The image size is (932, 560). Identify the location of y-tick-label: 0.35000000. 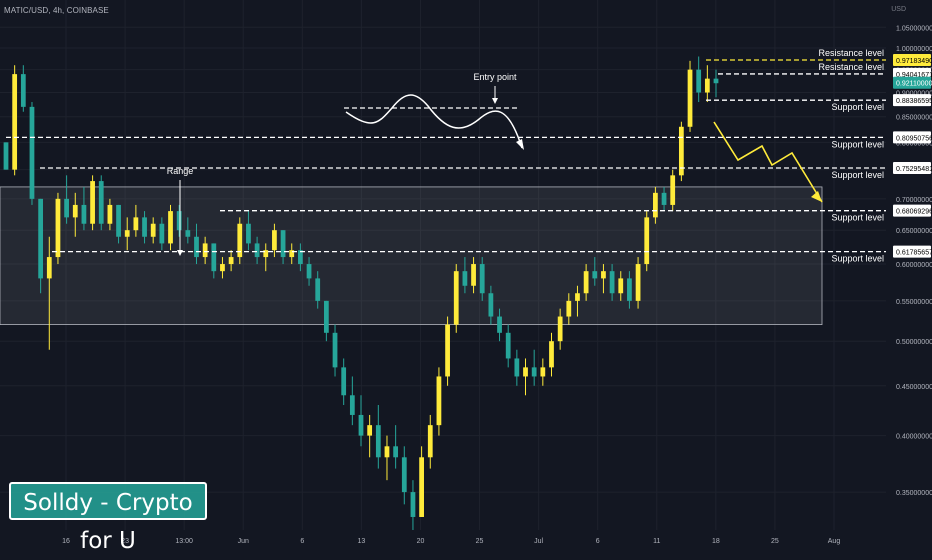
(914, 493).